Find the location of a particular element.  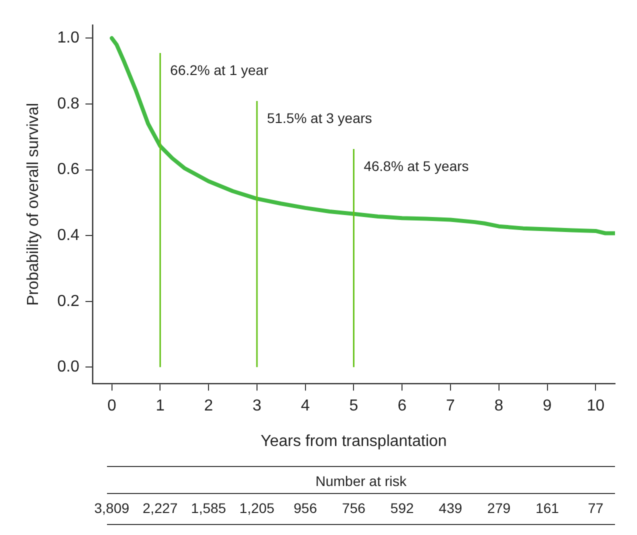

x-tick-label: 3 is located at coordinates (257, 406).